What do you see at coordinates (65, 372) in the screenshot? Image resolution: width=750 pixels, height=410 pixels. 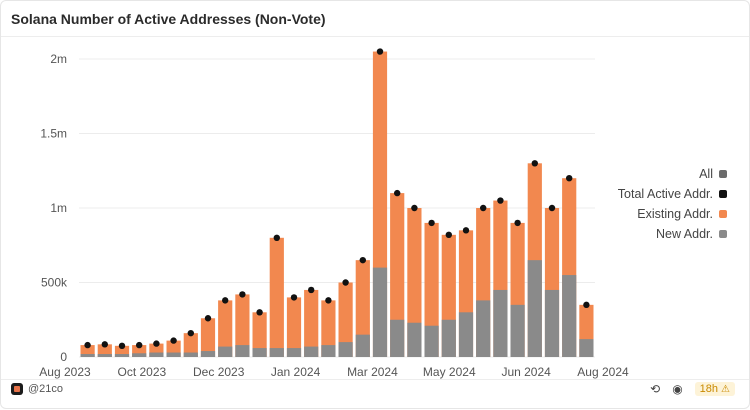 I see `x-tick-label: Aug 2023` at bounding box center [65, 372].